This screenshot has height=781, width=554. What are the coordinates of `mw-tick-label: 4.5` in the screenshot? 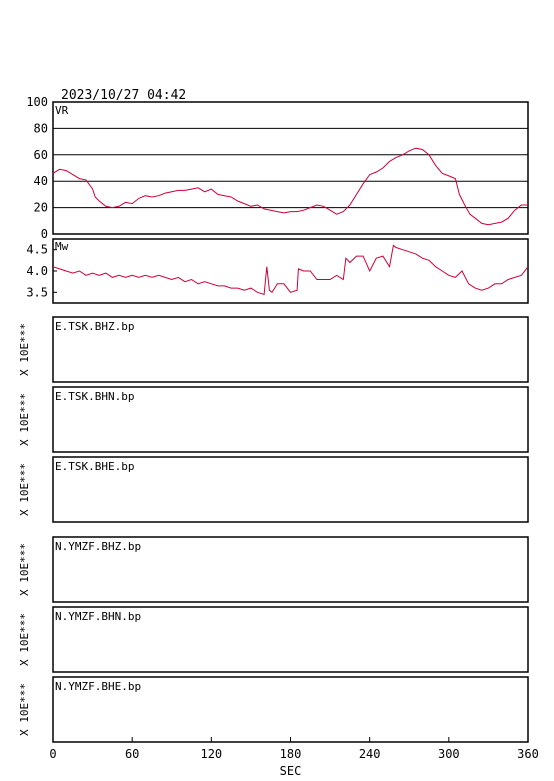 It's located at (37, 250).